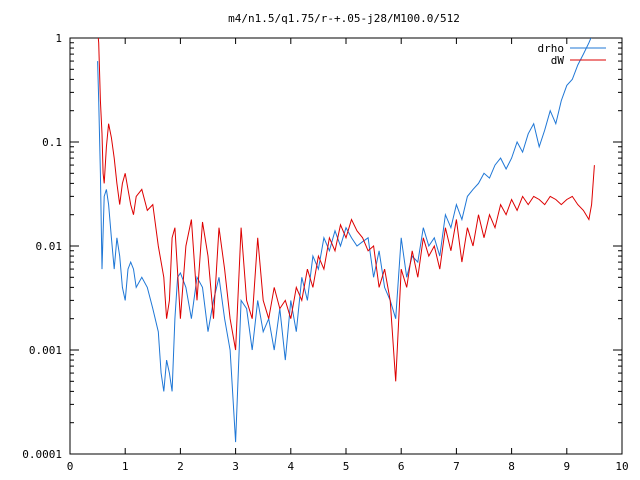 Image resolution: width=640 pixels, height=480 pixels. I want to click on y-tick-label: 0.1, so click(52, 142).